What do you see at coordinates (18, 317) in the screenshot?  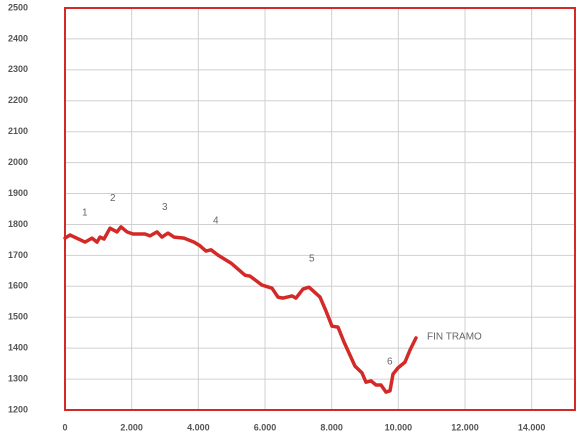 I see `y-tick-label: 1500` at bounding box center [18, 317].